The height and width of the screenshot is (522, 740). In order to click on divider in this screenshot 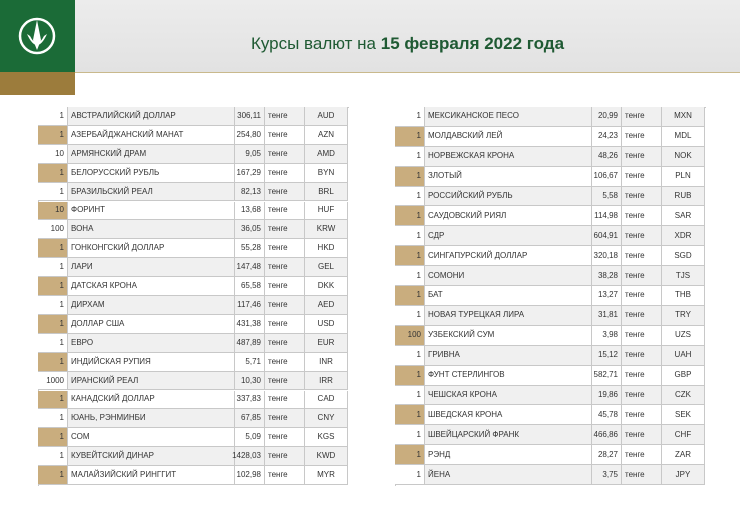, I will do `click(407, 72)`.